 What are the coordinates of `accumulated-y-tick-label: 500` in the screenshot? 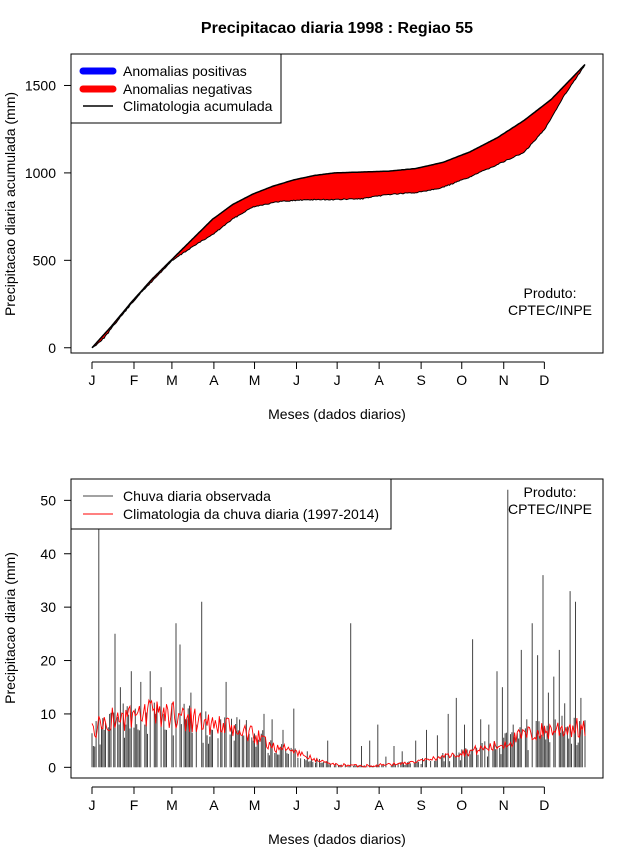 It's located at (45, 260).